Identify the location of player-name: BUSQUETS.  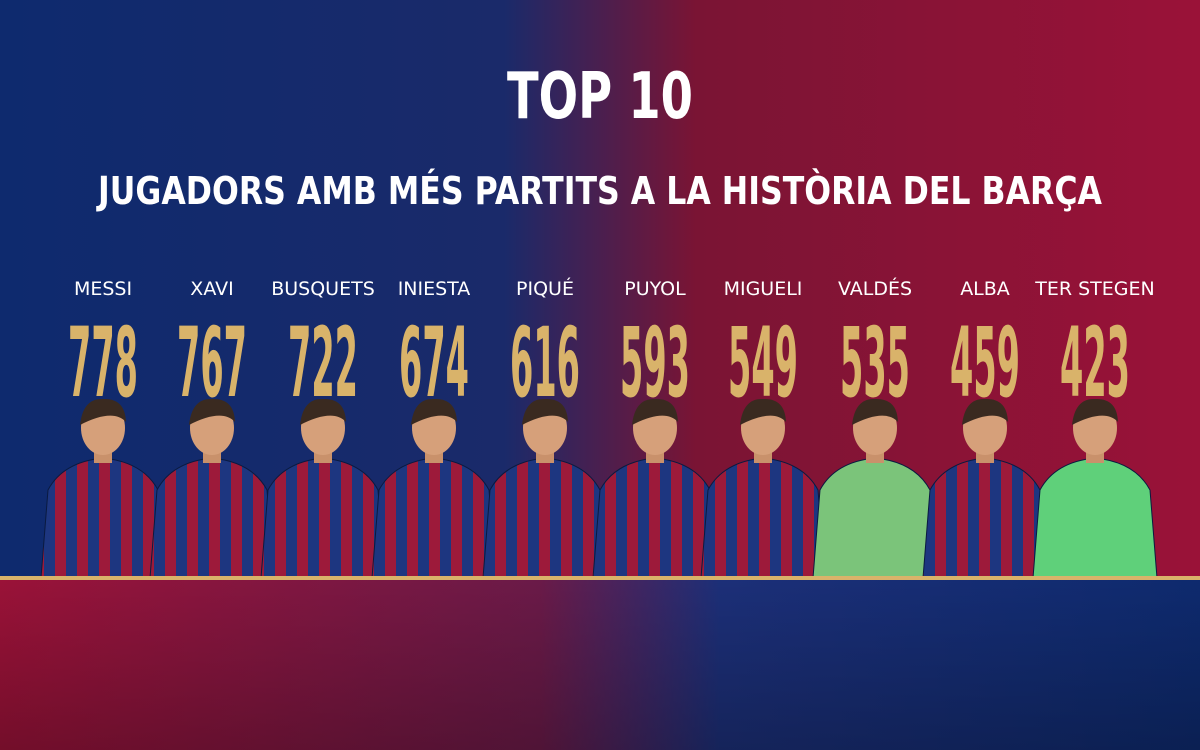
(323, 289).